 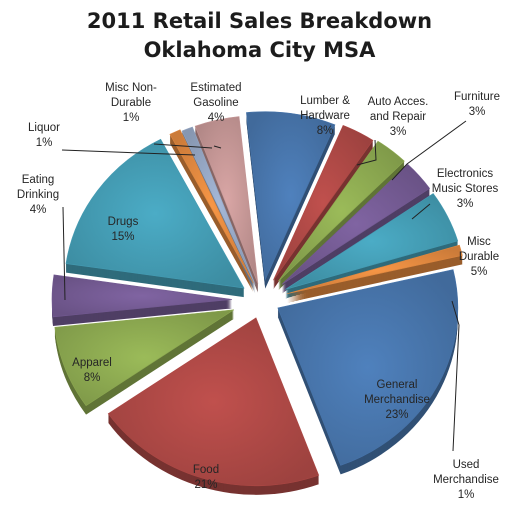 What do you see at coordinates (325, 116) in the screenshot?
I see `slice-label: Lumber & Hardware 8%` at bounding box center [325, 116].